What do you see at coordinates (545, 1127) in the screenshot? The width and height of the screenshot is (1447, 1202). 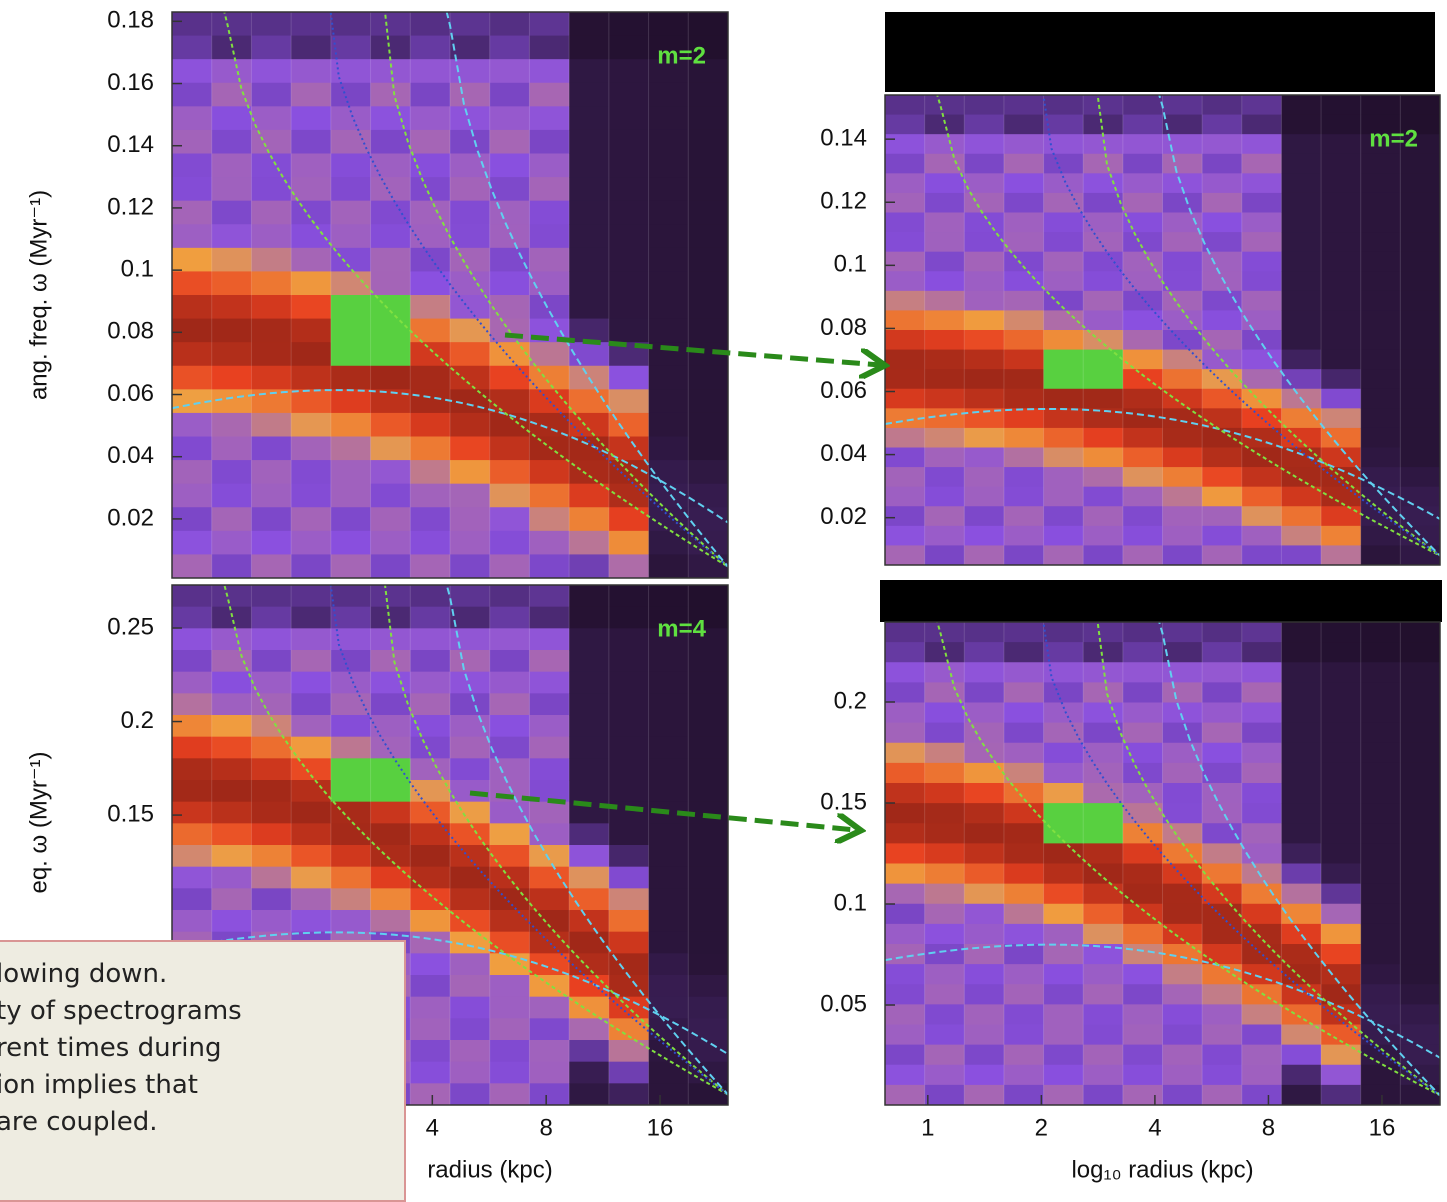 I see `x-tick-label: 8` at bounding box center [545, 1127].